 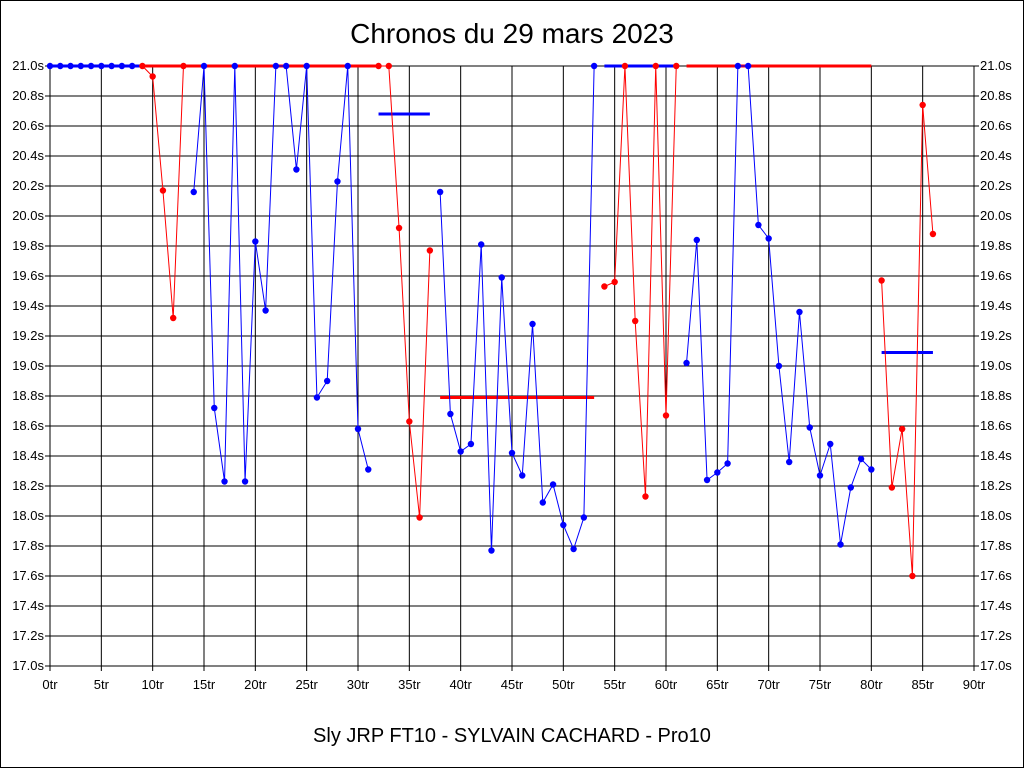 I want to click on y-tick-label-right: 18.8s, so click(x=996, y=395).